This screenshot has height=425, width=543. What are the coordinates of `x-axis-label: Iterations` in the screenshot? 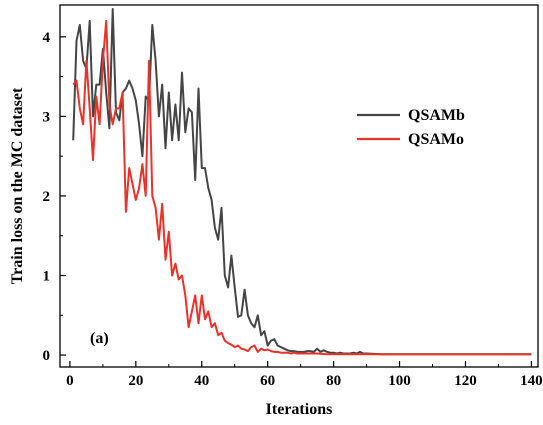 It's located at (299, 409).